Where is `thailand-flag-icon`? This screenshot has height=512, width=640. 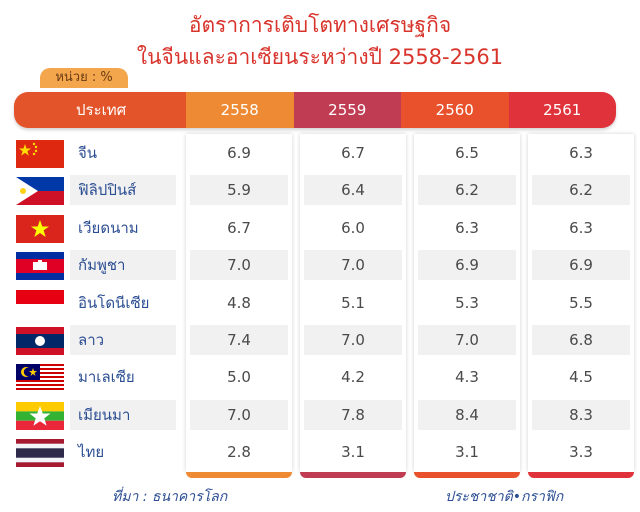
thailand-flag-icon is located at coordinates (40, 453).